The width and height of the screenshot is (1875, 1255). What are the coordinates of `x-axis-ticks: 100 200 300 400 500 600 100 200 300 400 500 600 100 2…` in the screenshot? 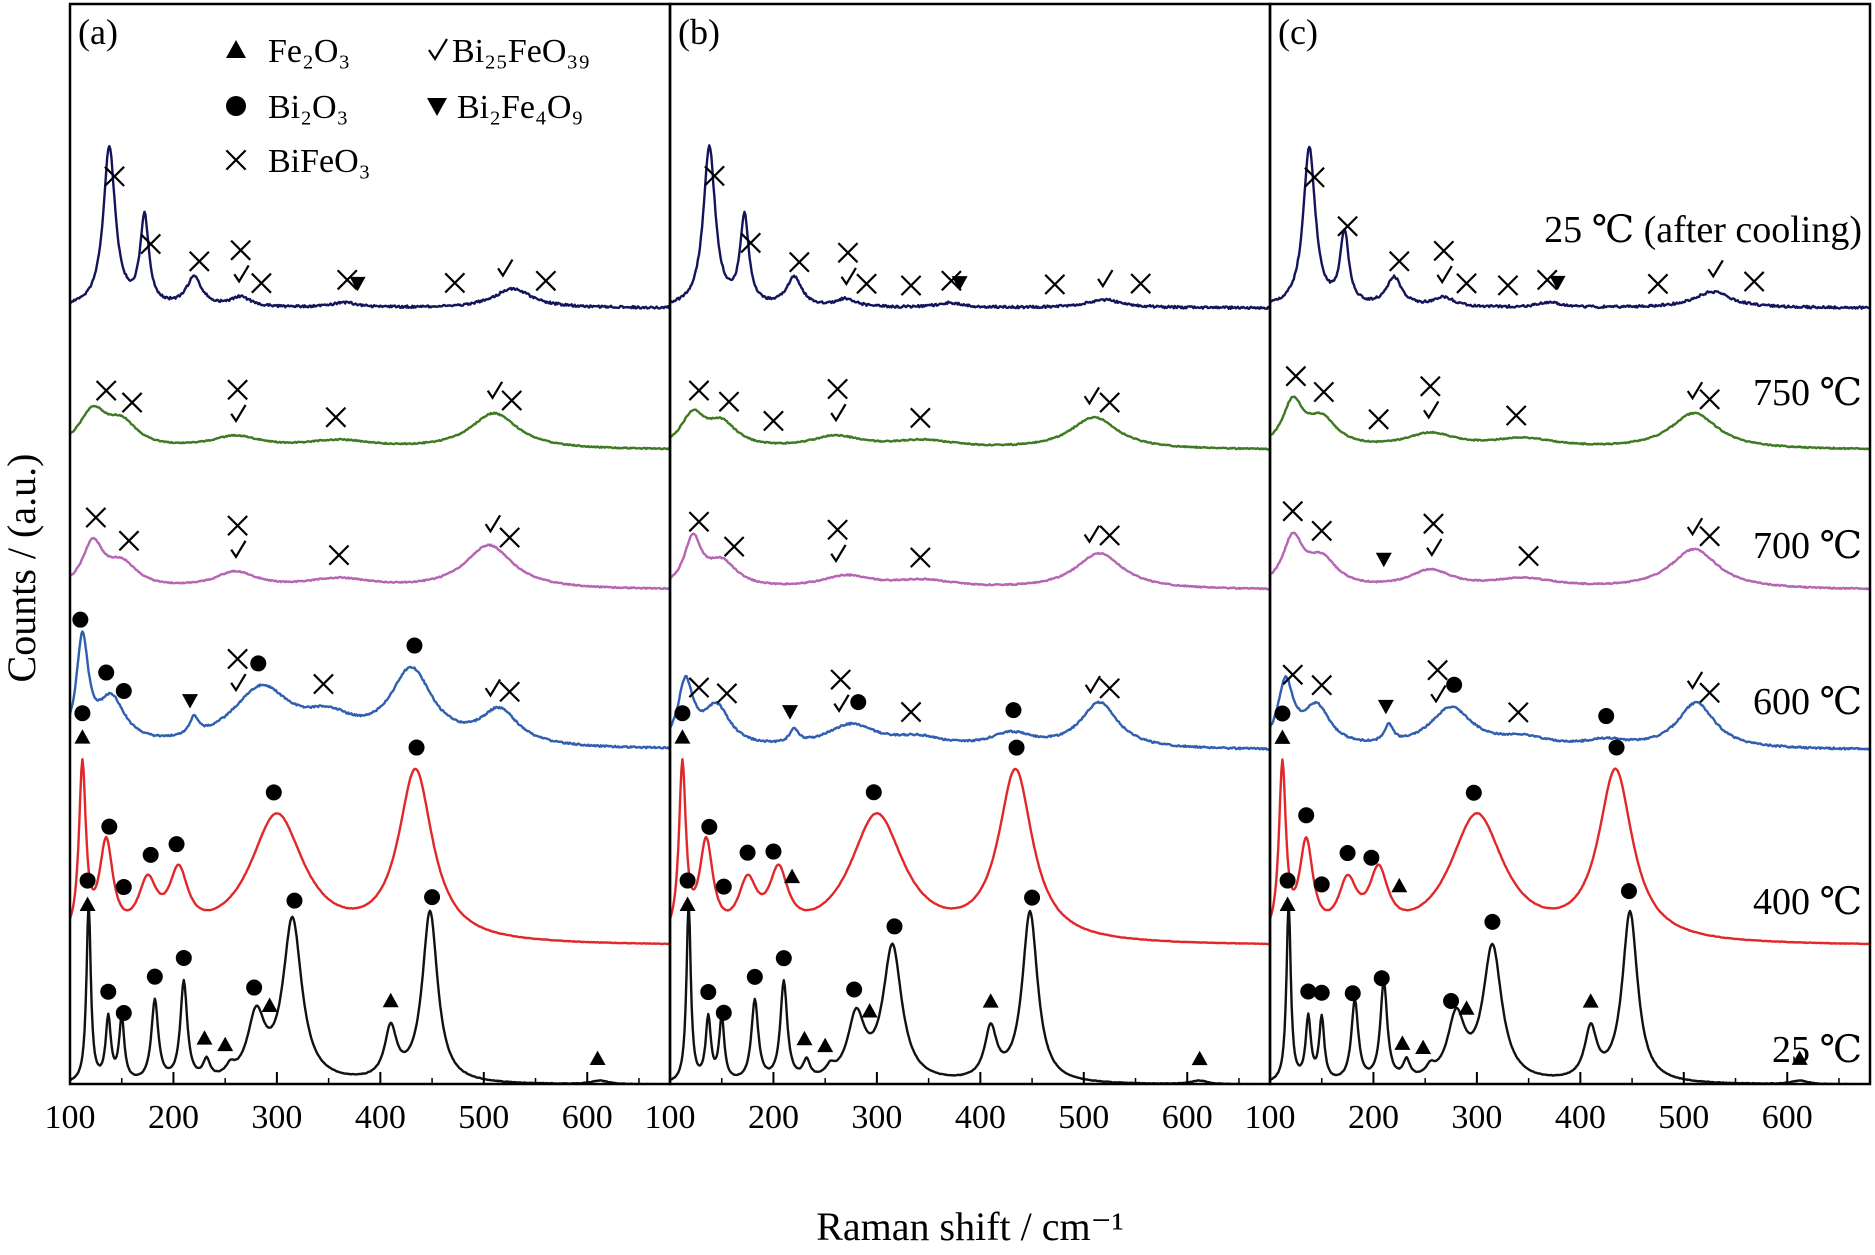 It's located at (942, 1104).